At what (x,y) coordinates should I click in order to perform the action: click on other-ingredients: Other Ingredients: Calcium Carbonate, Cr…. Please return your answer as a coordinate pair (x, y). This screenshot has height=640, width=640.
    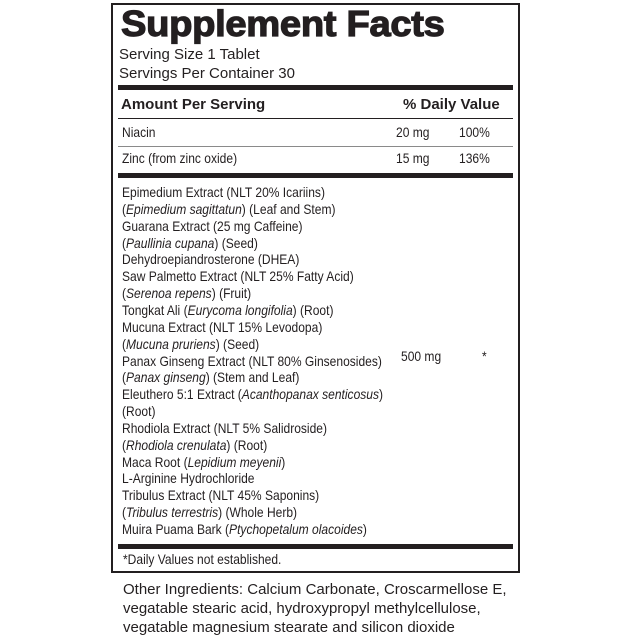
    Looking at the image, I should click on (315, 608).